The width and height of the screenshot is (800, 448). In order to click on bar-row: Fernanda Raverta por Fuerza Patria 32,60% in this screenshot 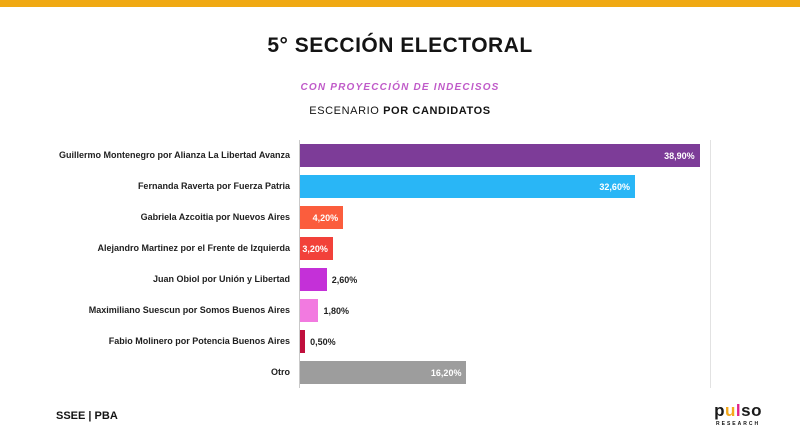, I will do `click(357, 186)`.